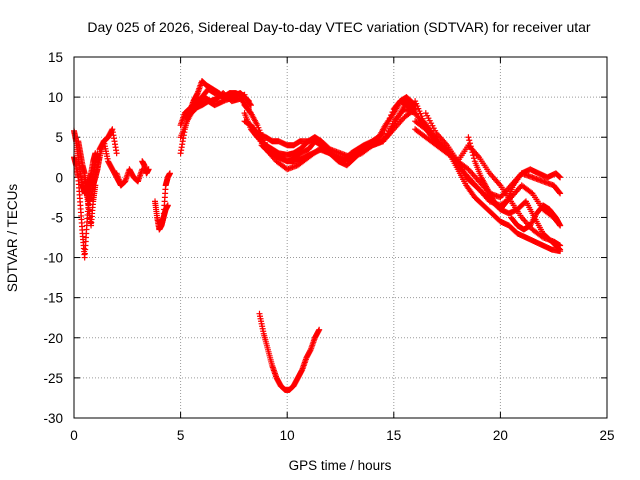 This screenshot has height=480, width=640. I want to click on series-arc-a4, so click(90, 201).